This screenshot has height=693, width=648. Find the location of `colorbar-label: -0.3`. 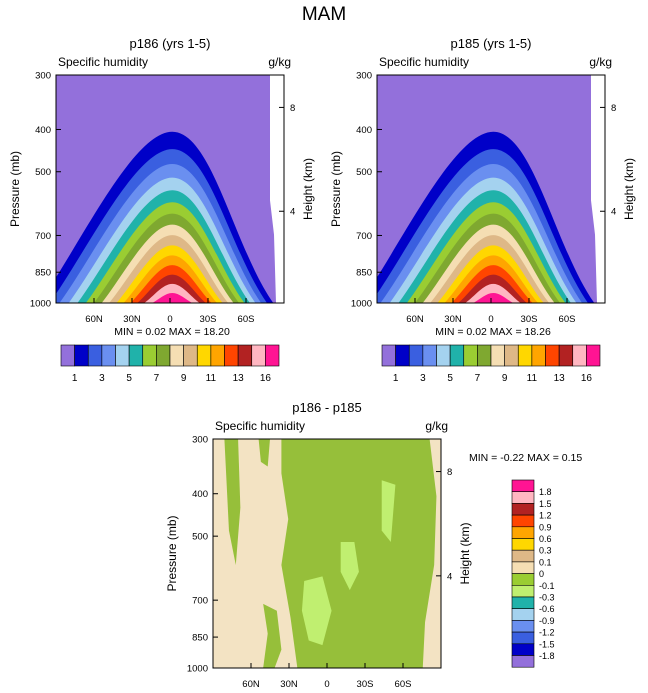

colorbar-label: -0.3 is located at coordinates (547, 598).